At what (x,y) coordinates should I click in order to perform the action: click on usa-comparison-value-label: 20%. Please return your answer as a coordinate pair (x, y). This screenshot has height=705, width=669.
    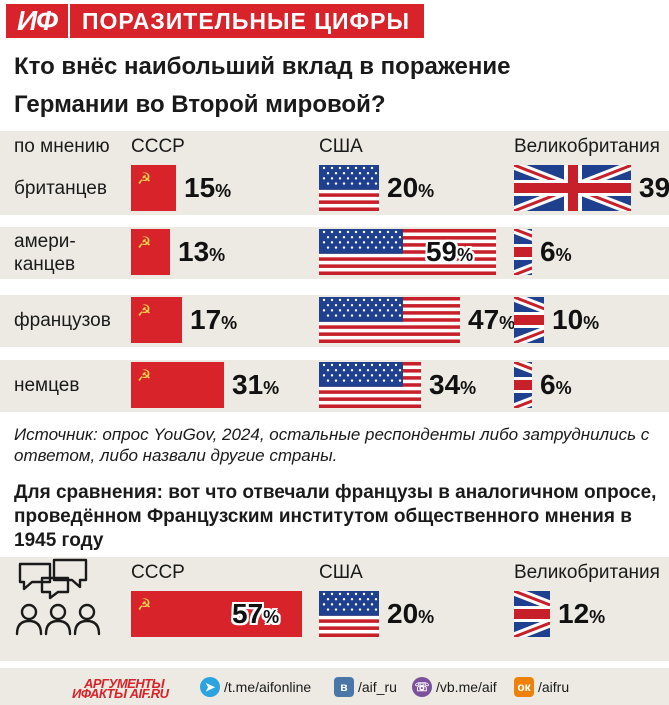
    Looking at the image, I should click on (410, 615).